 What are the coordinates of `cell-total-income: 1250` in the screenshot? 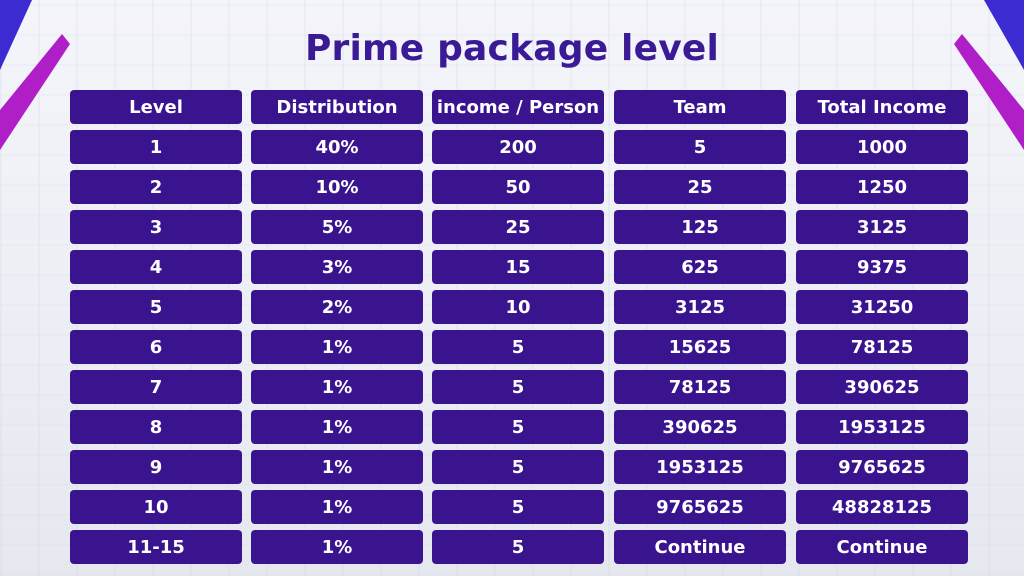 It's located at (882, 187).